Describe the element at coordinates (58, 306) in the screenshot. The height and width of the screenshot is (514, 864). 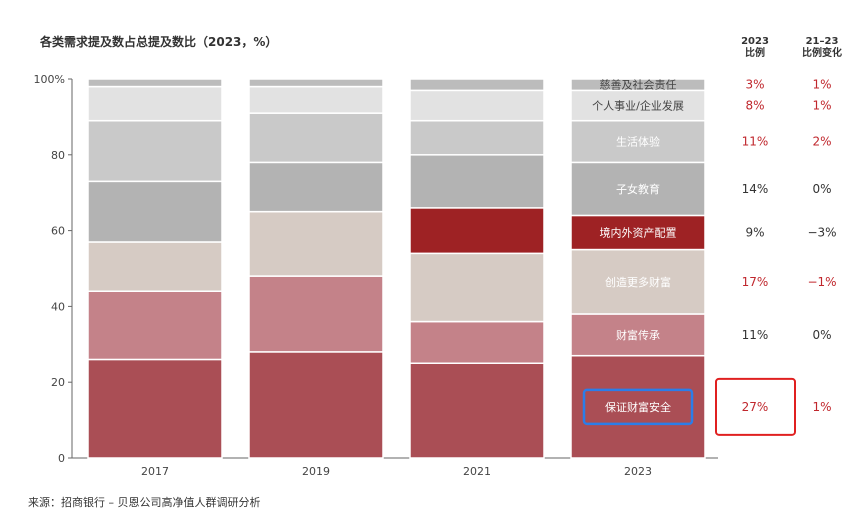
I see `y-tick-label: 40` at that location.